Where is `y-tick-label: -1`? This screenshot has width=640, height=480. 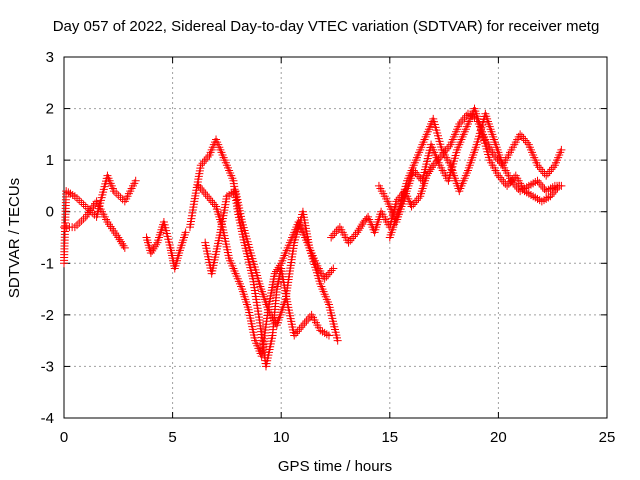
y-tick-label: -1 is located at coordinates (47, 263).